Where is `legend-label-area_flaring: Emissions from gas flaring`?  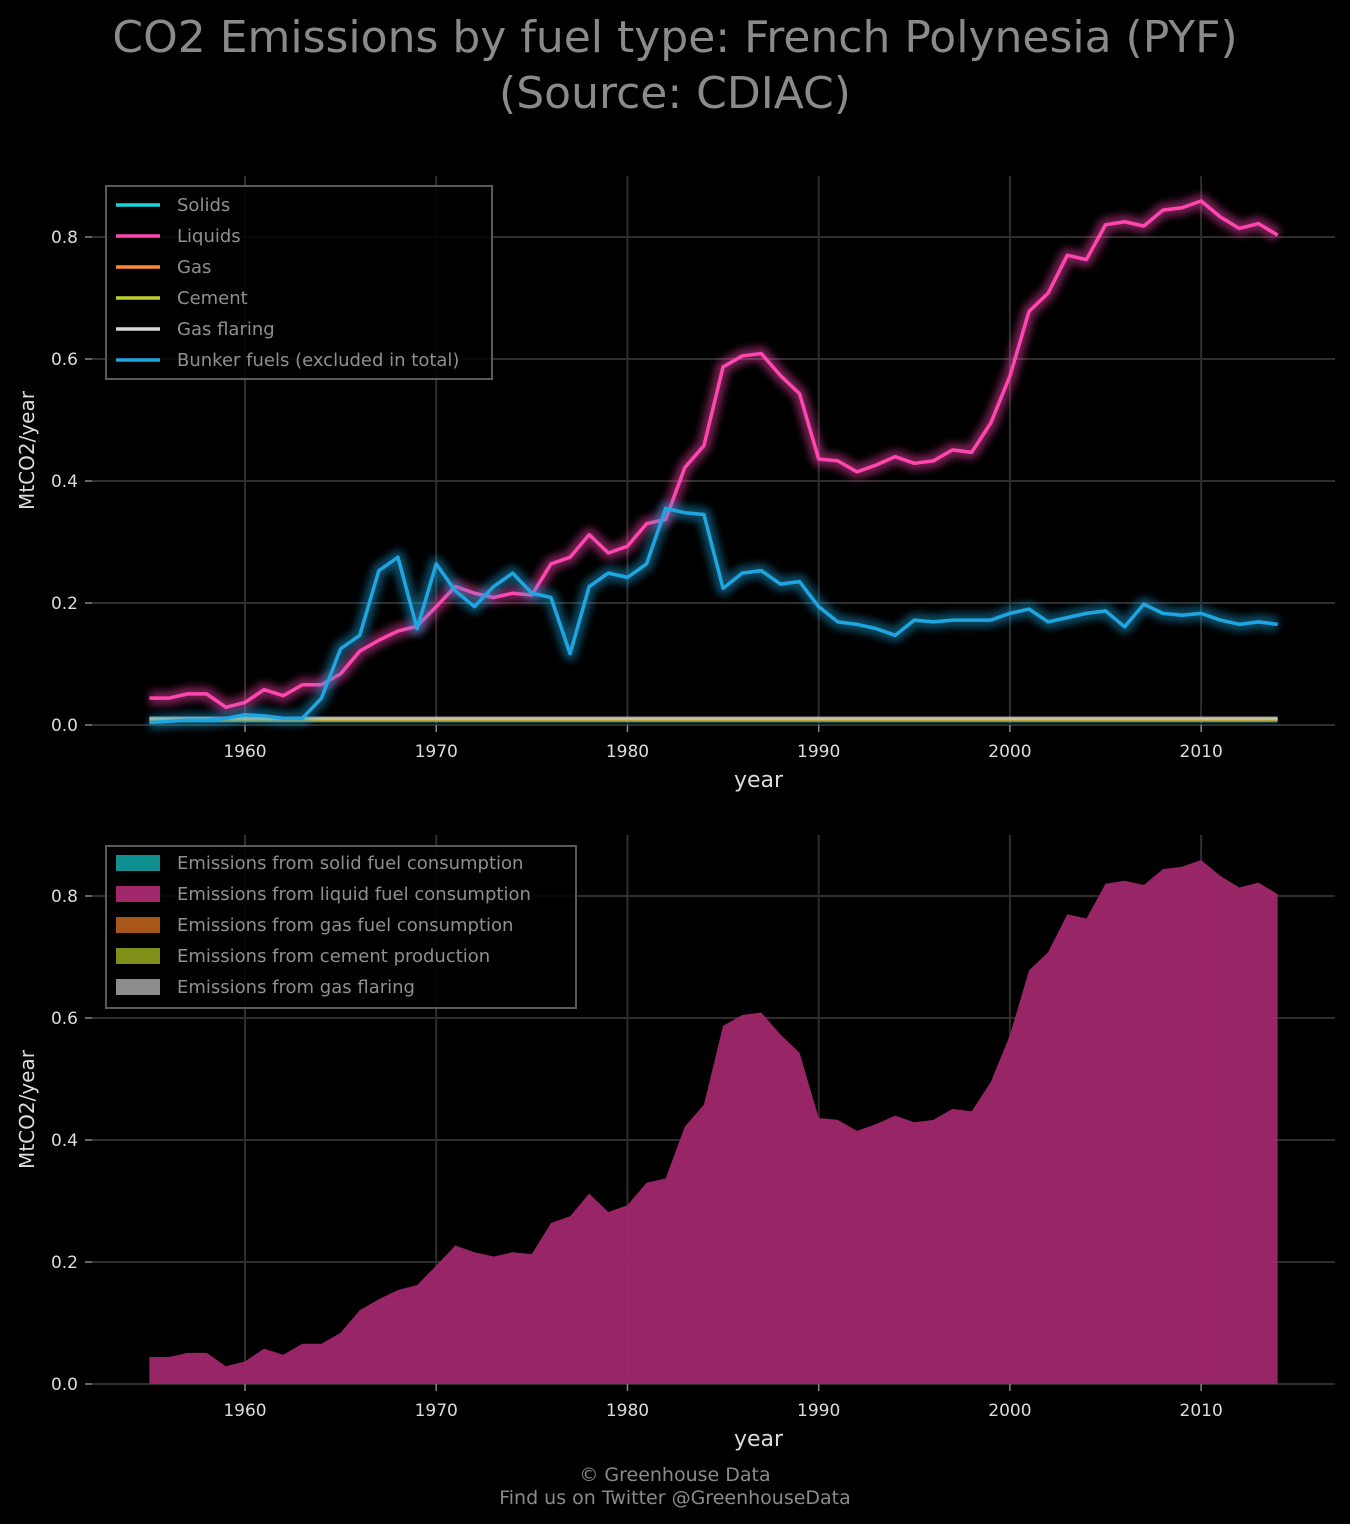
legend-label-area_flaring: Emissions from gas flaring is located at coordinates (296, 987).